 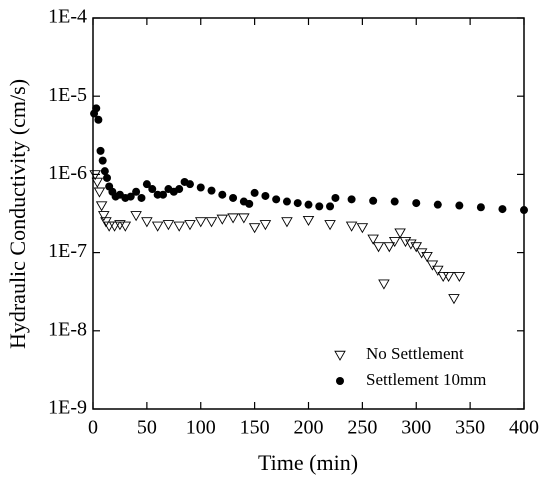 I want to click on x-tick-label: 350, so click(x=470, y=428).